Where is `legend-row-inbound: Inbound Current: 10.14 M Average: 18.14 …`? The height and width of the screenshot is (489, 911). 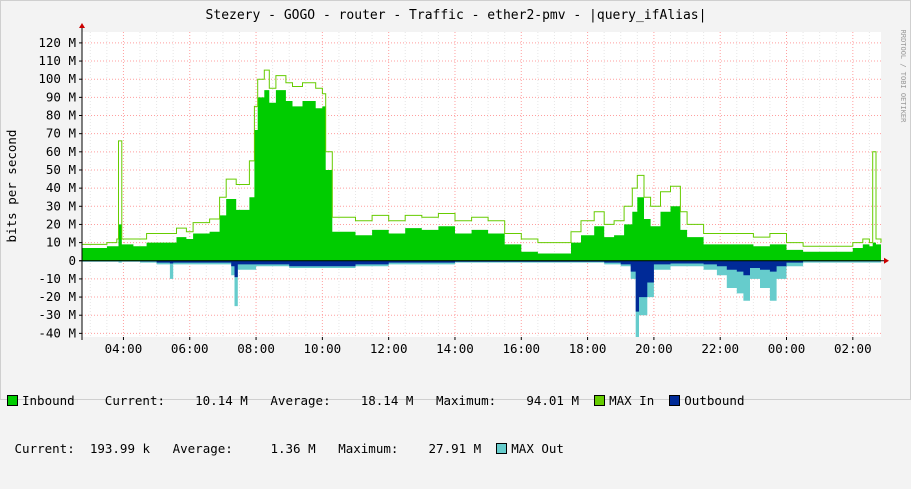 legend-row-inbound: Inbound Current: 10.14 M Average: 18.14 … is located at coordinates (457, 401).